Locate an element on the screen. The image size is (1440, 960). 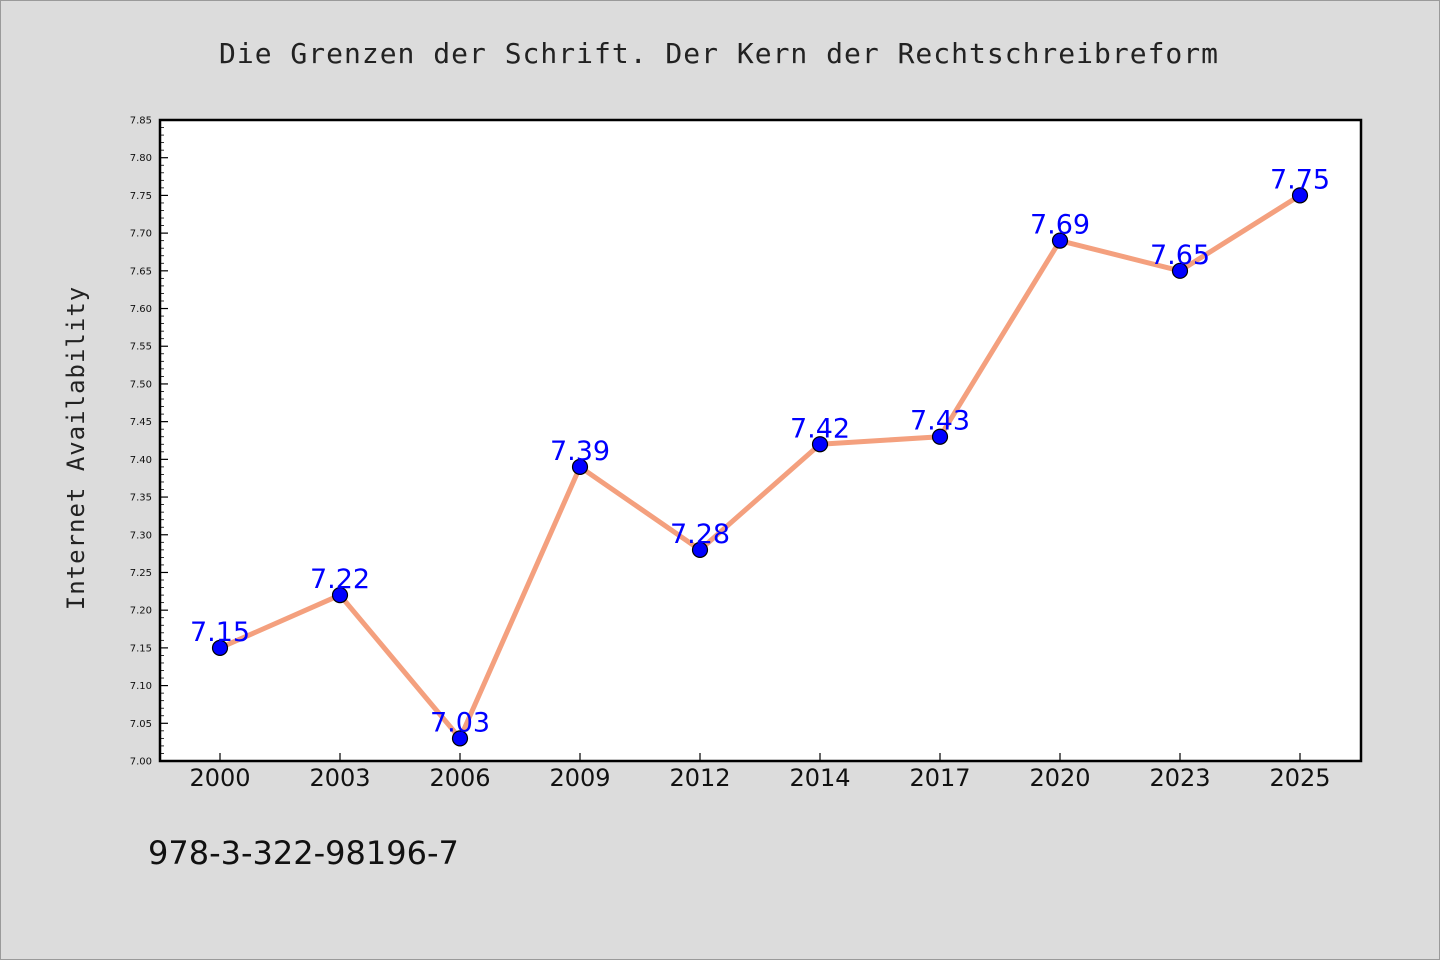
data-label: 7.69 is located at coordinates (1060, 225).